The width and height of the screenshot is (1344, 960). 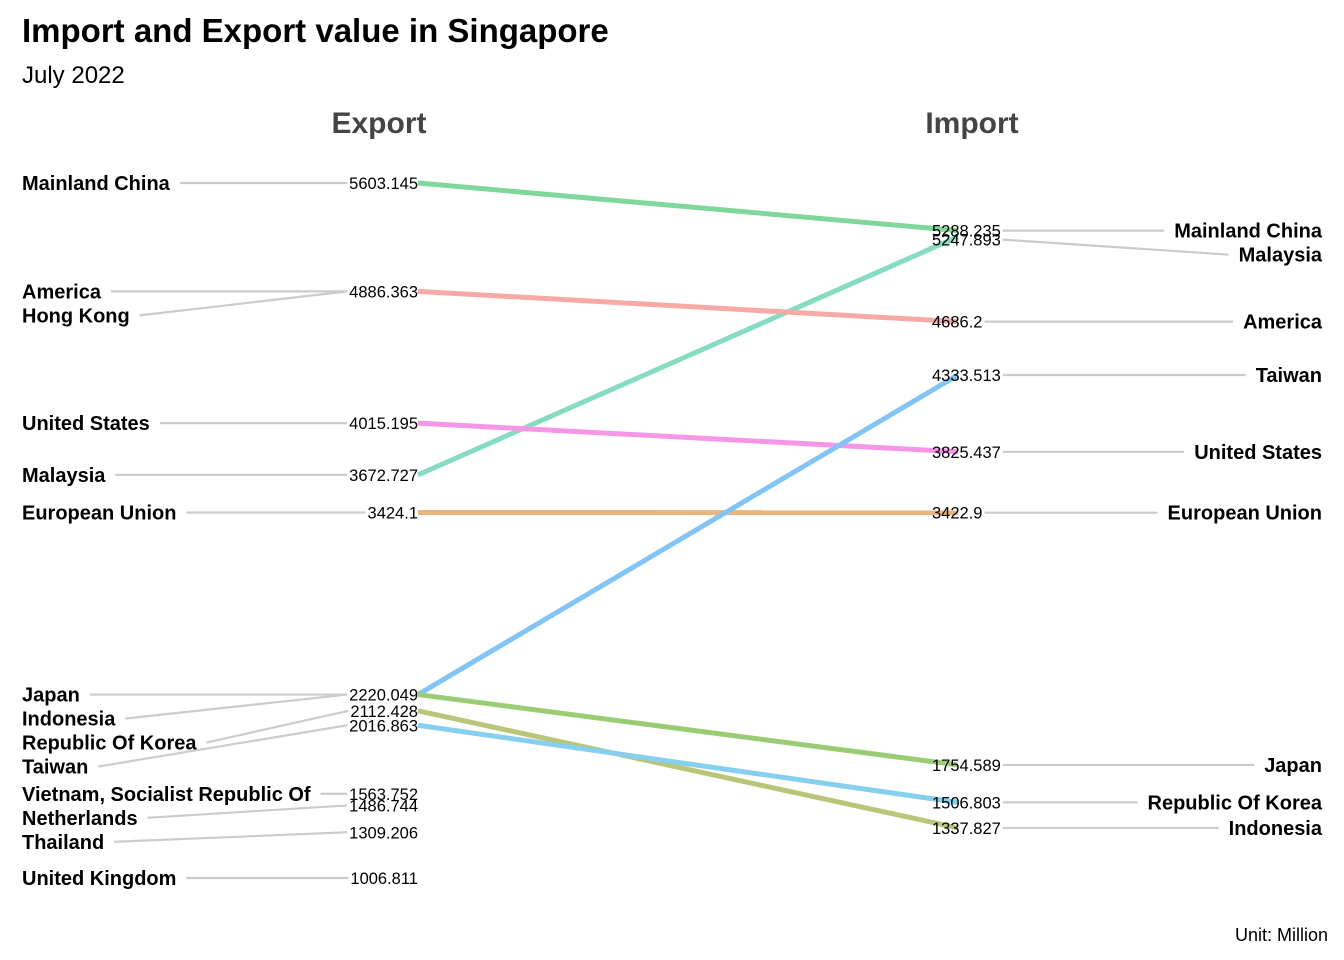 What do you see at coordinates (99, 513) in the screenshot?
I see `export-country-european-union: European Union` at bounding box center [99, 513].